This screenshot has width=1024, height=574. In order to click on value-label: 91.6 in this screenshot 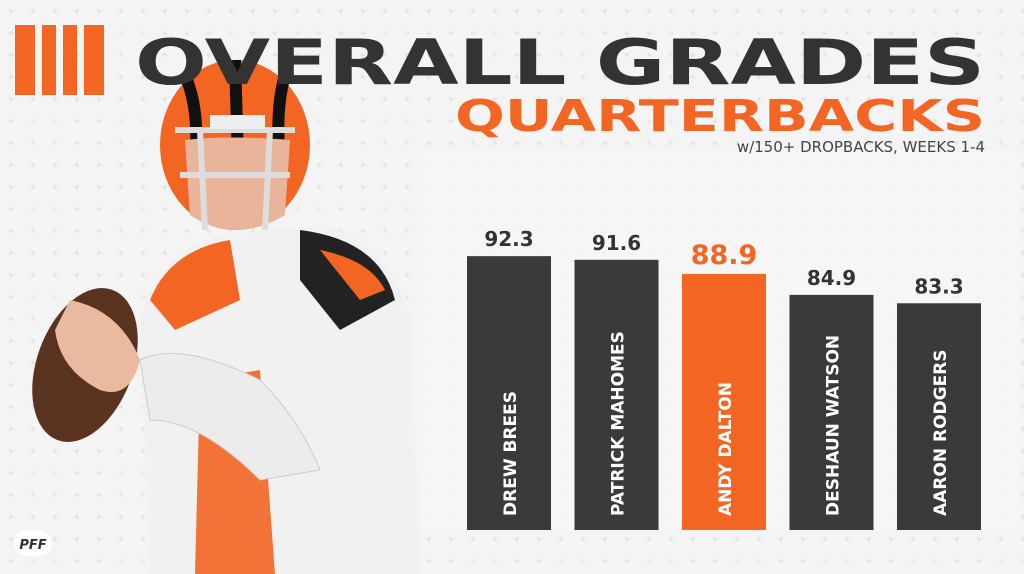, I will do `click(616, 243)`.